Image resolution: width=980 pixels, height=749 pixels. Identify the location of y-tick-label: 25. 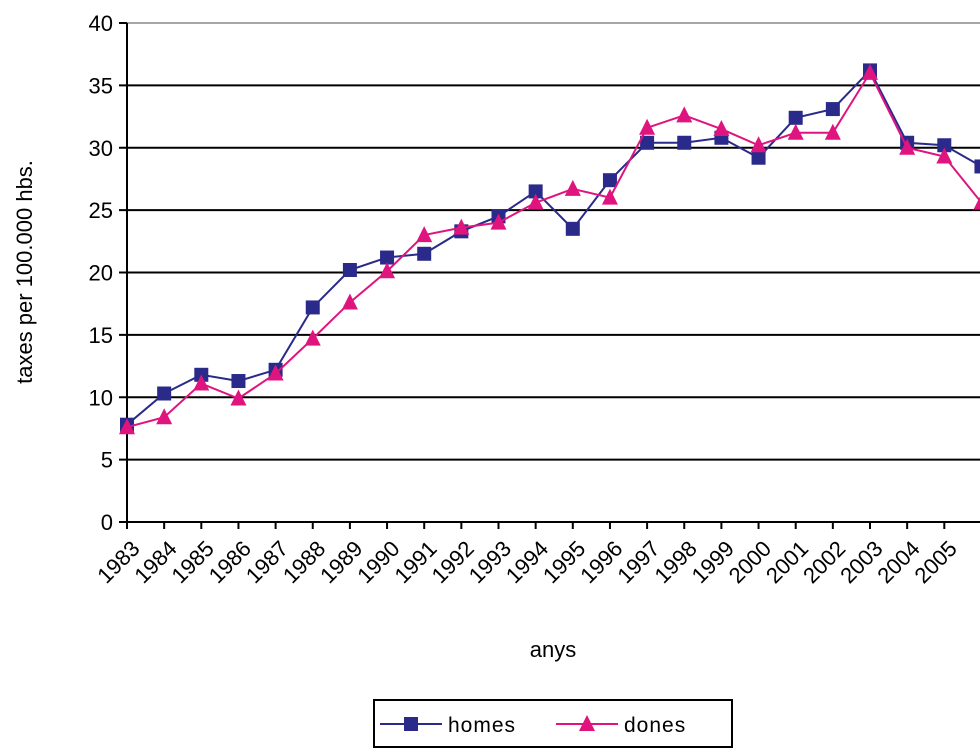
(101, 210).